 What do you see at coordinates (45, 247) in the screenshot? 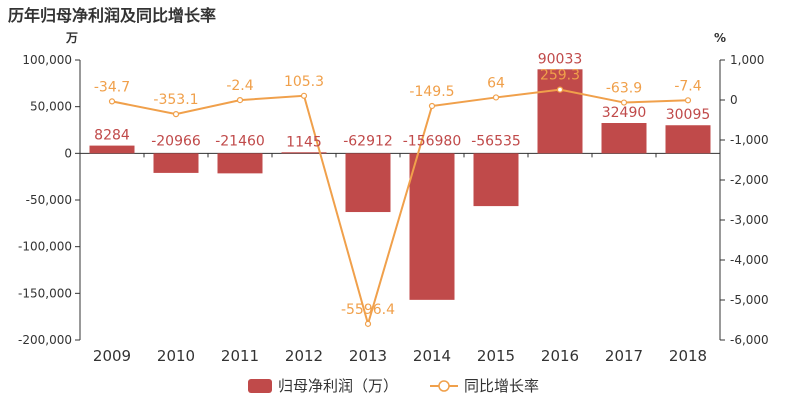
I see `left-tick-label: -100,000` at bounding box center [45, 247].